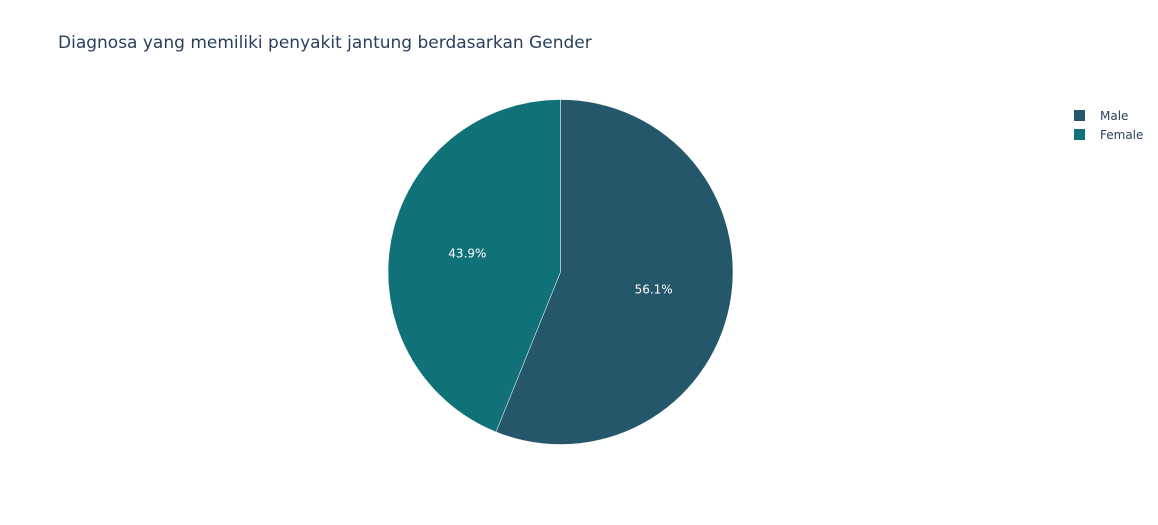 This screenshot has width=1158, height=525. What do you see at coordinates (467, 253) in the screenshot?
I see `slice-label-female: 43.9%` at bounding box center [467, 253].